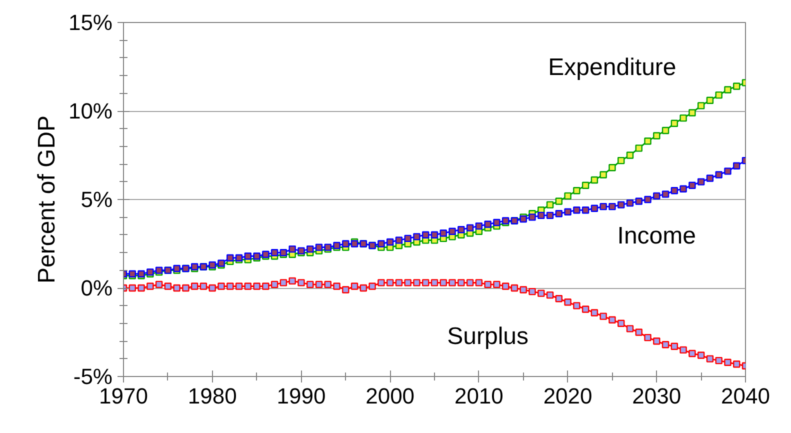 The image size is (791, 433). I want to click on y-tick-label: 15%, so click(90, 22).